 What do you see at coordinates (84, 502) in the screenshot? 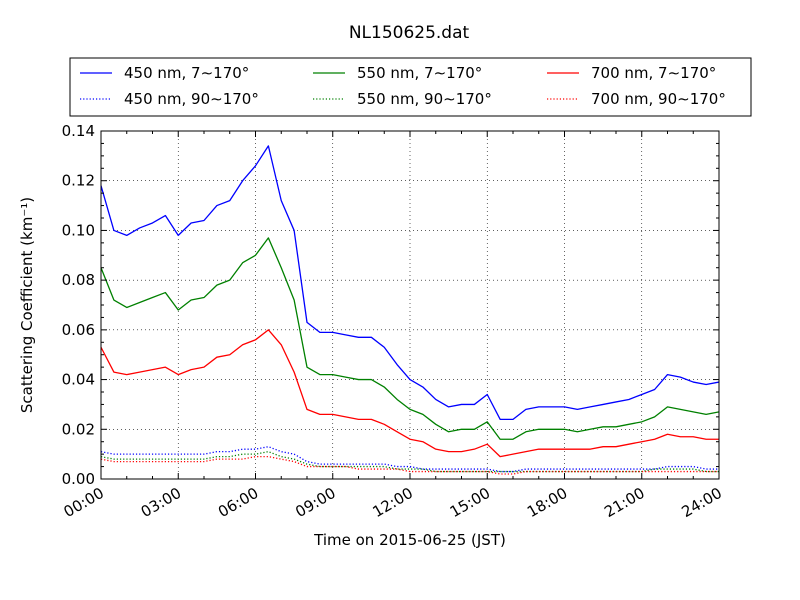
I see `x-tick-label: 00:00` at bounding box center [84, 502].